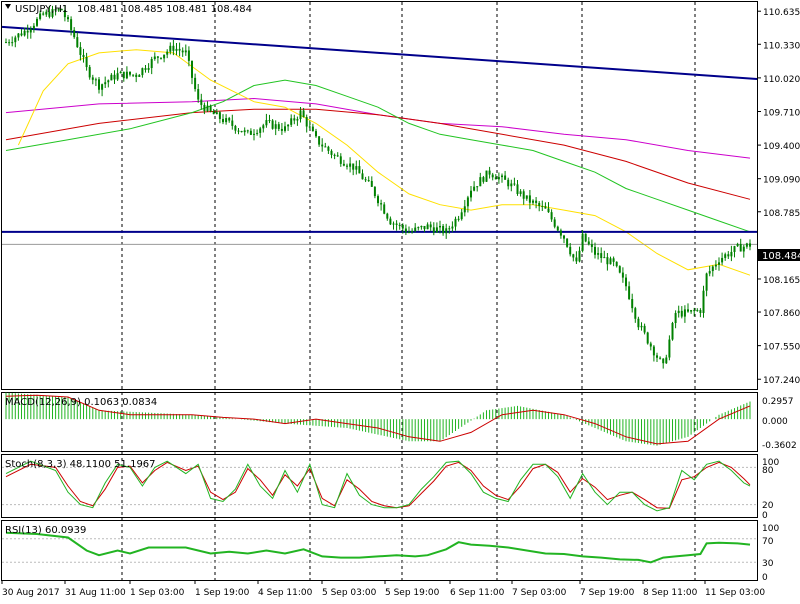 The width and height of the screenshot is (800, 604). Describe the element at coordinates (379, 550) in the screenshot. I see `rsi-panel-frame` at that location.